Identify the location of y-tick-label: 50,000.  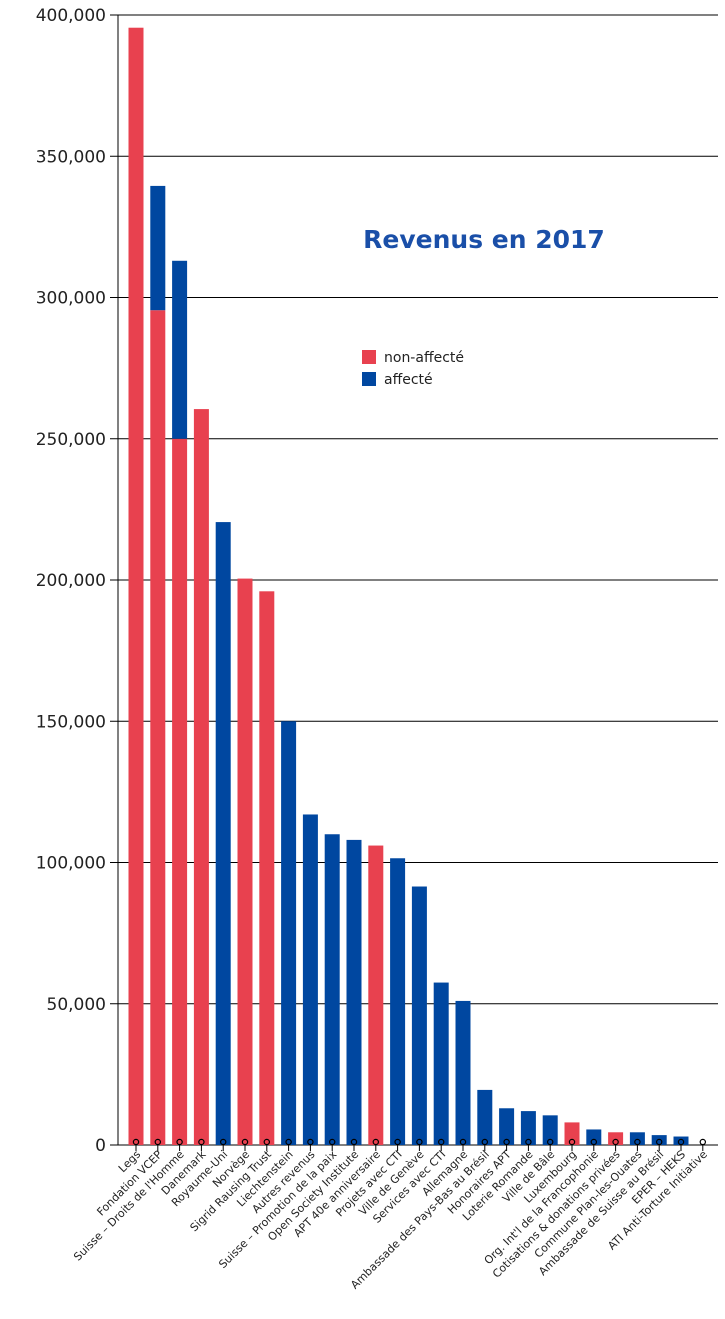
(76, 1005).